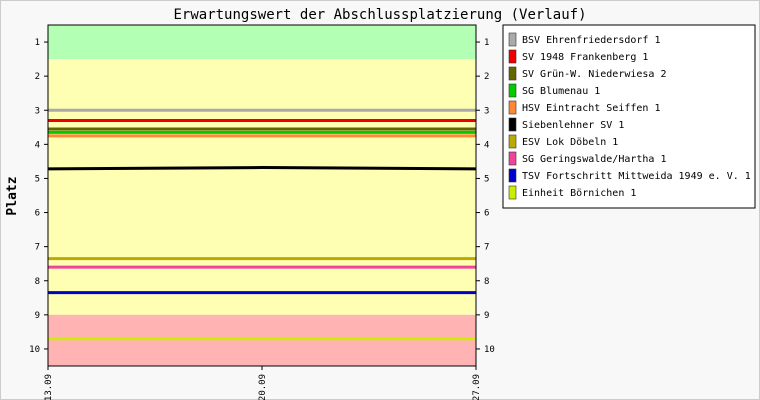 The image size is (760, 400). What do you see at coordinates (486, 145) in the screenshot?
I see `y-tick-label-right-3: 4` at bounding box center [486, 145].